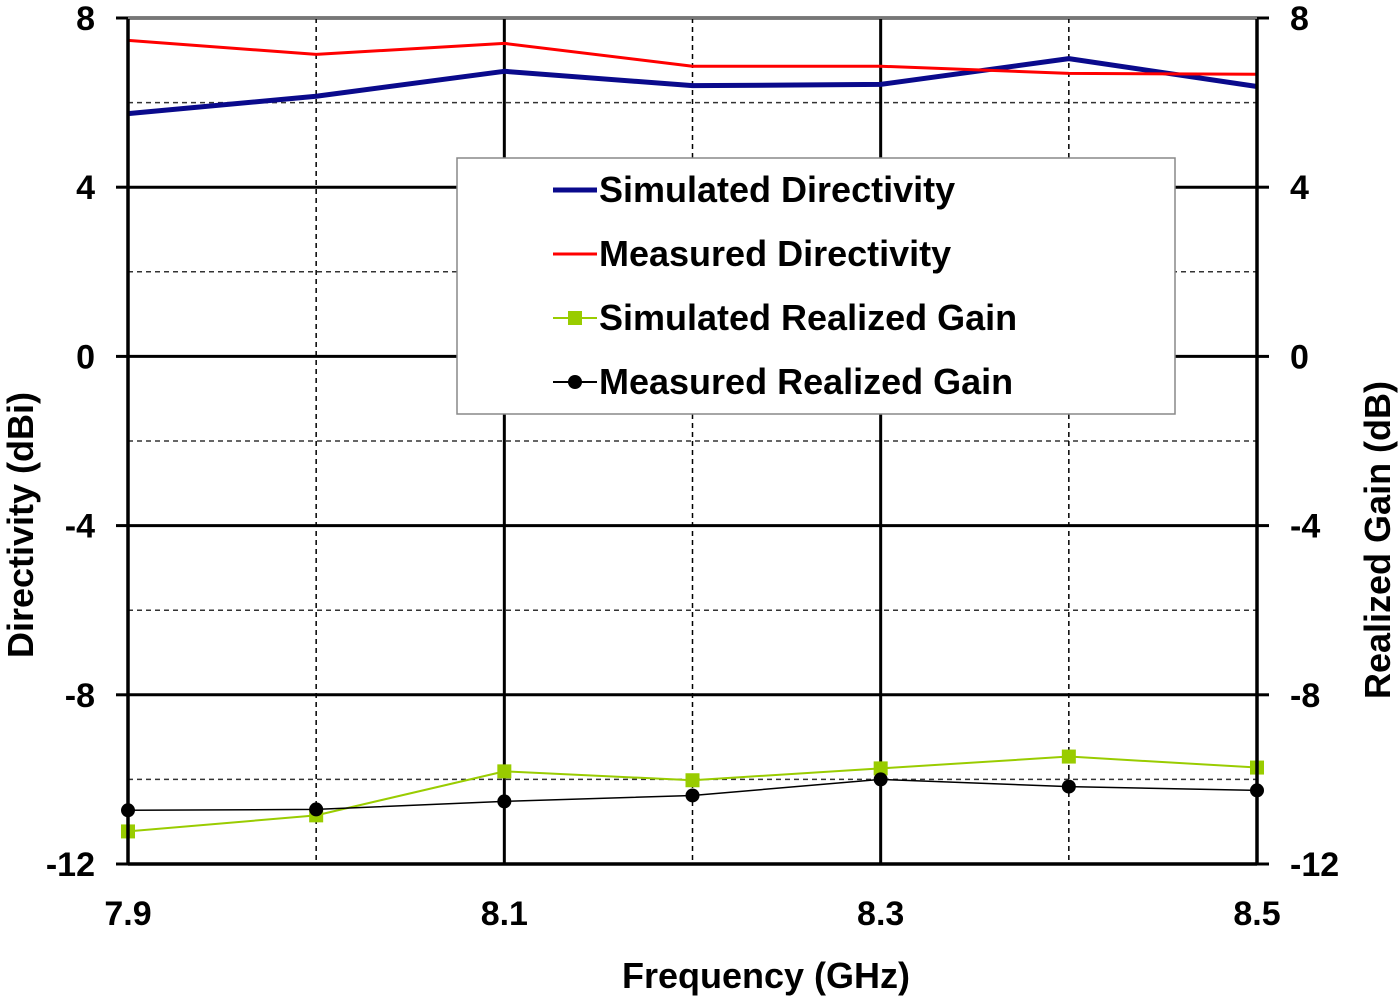 The image size is (1400, 1005). Describe the element at coordinates (20, 525) in the screenshot. I see `y-axis-label: Directivity (dBi)` at that location.